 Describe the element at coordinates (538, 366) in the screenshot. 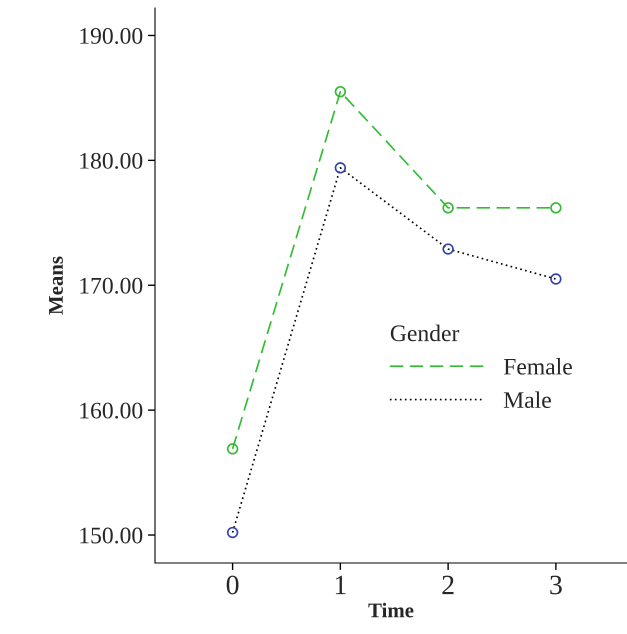

I see `legend-label: Female` at that location.